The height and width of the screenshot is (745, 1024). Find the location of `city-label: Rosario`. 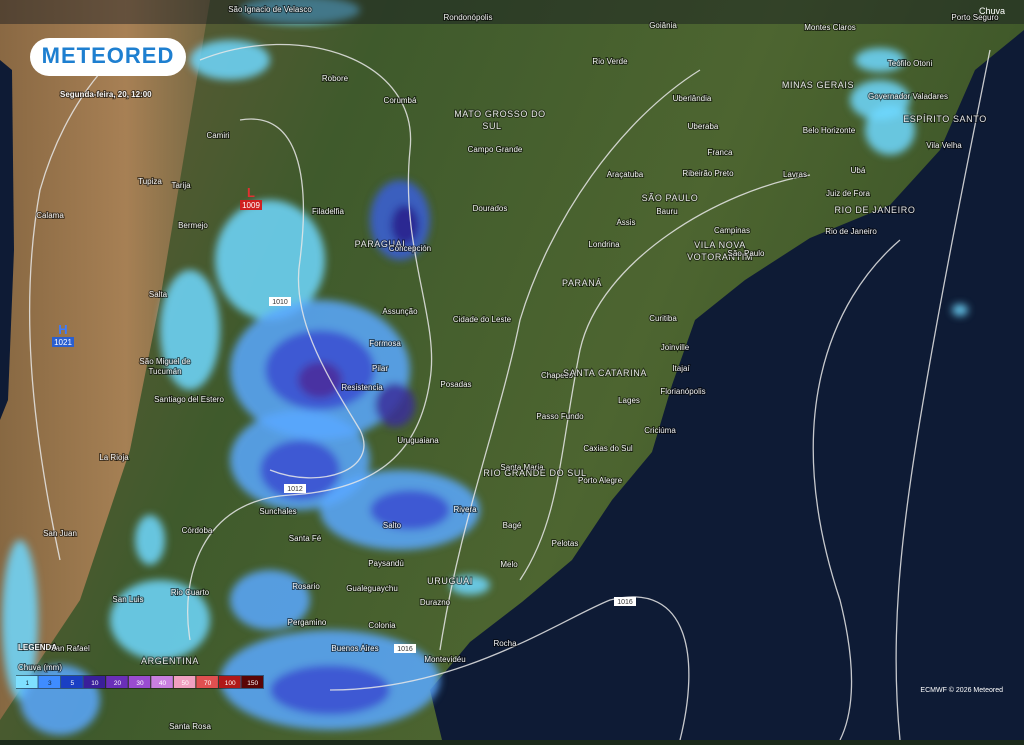

city-label: Rosario is located at coordinates (306, 586).